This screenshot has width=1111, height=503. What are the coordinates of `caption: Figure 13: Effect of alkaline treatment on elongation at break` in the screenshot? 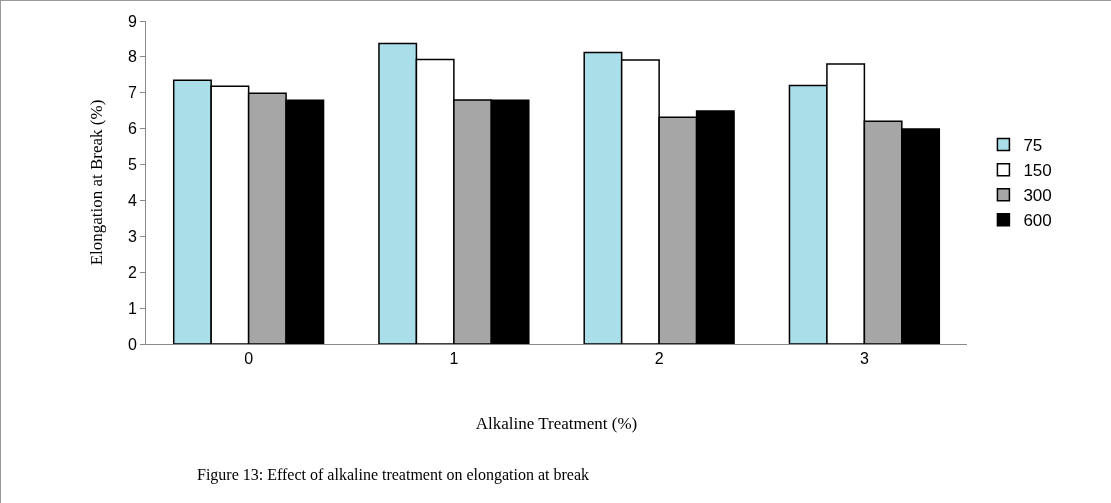 It's located at (393, 475).